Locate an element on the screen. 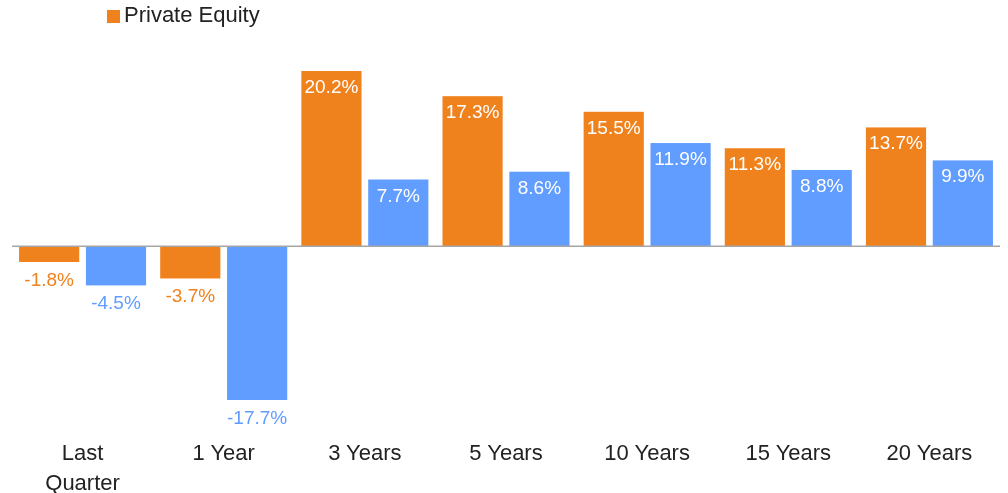 Image resolution: width=1008 pixels, height=493 pixels. data-label: 11.9% is located at coordinates (680, 159).